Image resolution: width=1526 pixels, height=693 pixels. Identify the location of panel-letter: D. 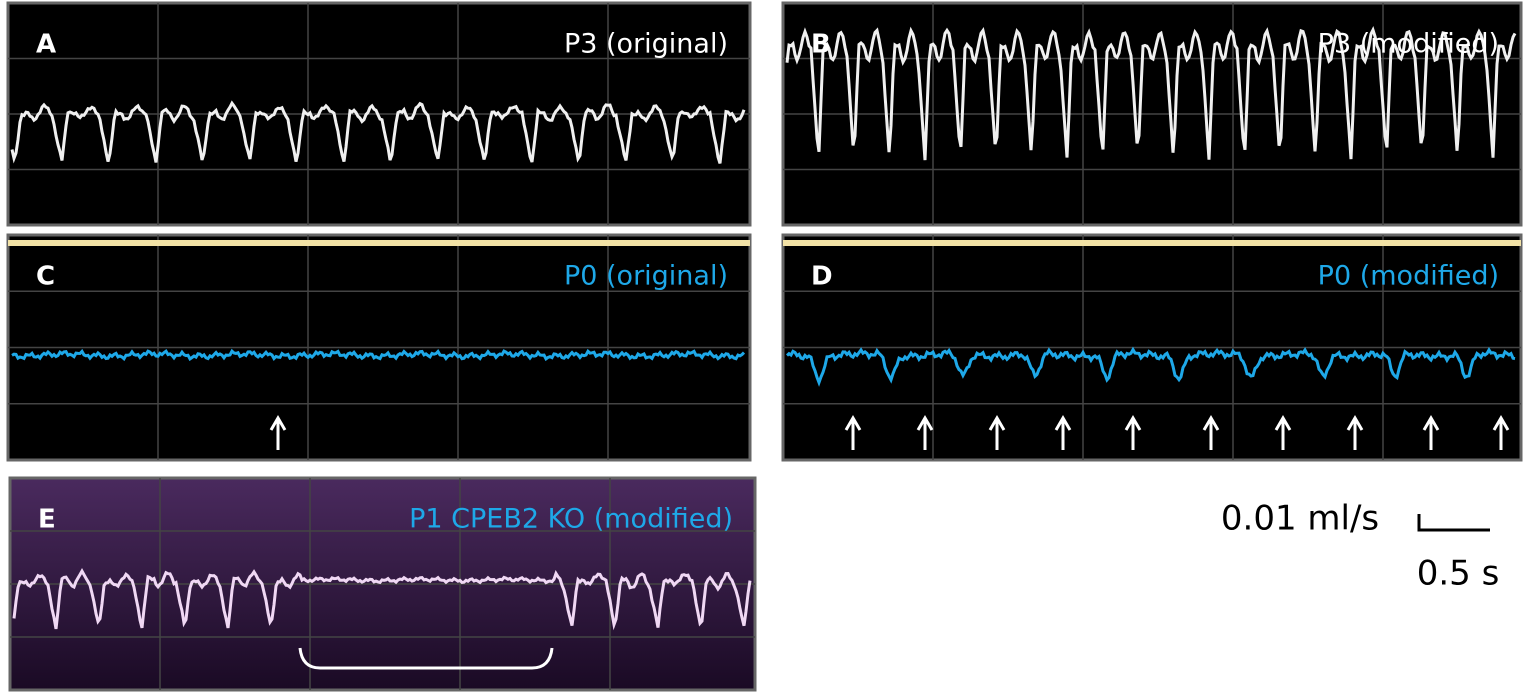
(822, 277).